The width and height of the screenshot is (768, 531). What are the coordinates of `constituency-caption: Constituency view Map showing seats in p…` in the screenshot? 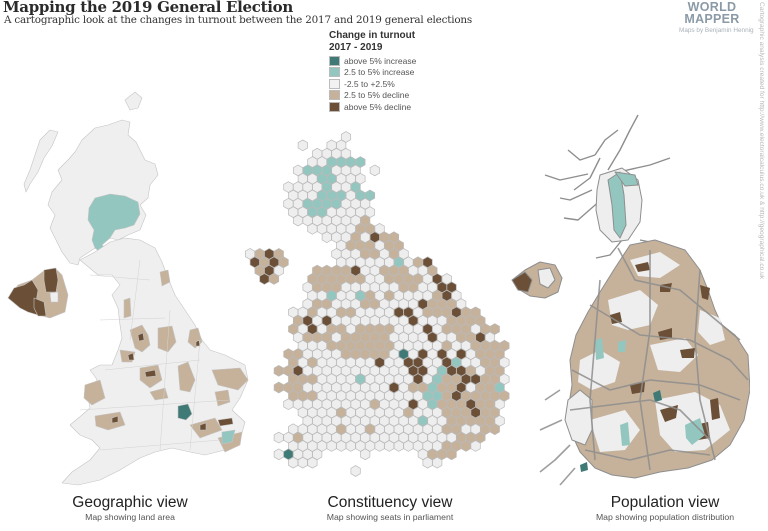 It's located at (390, 508).